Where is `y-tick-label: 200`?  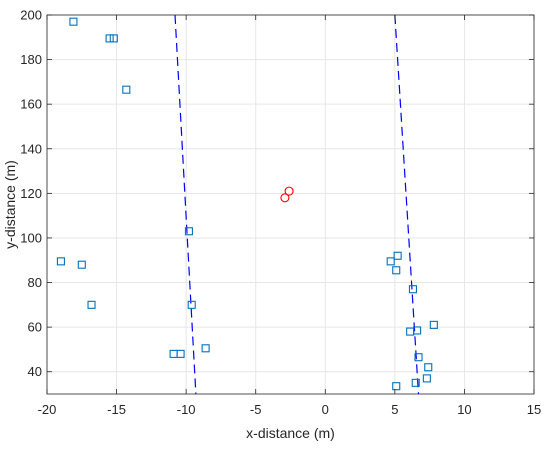 y-tick-label: 200 is located at coordinates (31, 15).